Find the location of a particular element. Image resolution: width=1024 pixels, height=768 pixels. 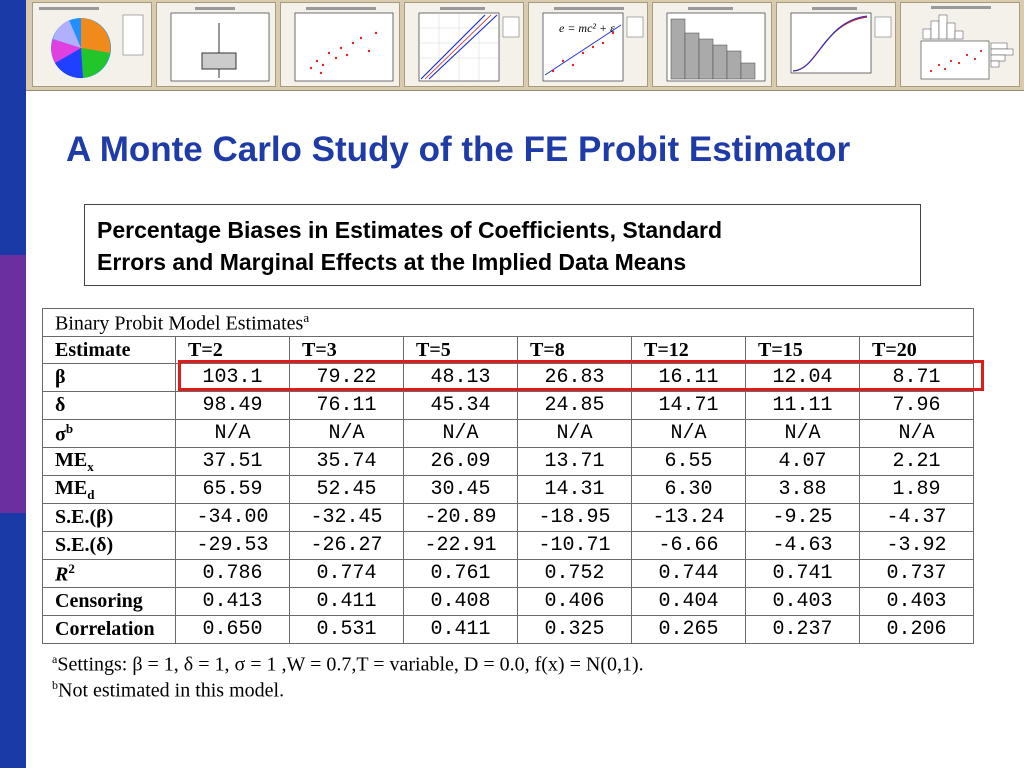

column-header: T=12 is located at coordinates (688, 350).